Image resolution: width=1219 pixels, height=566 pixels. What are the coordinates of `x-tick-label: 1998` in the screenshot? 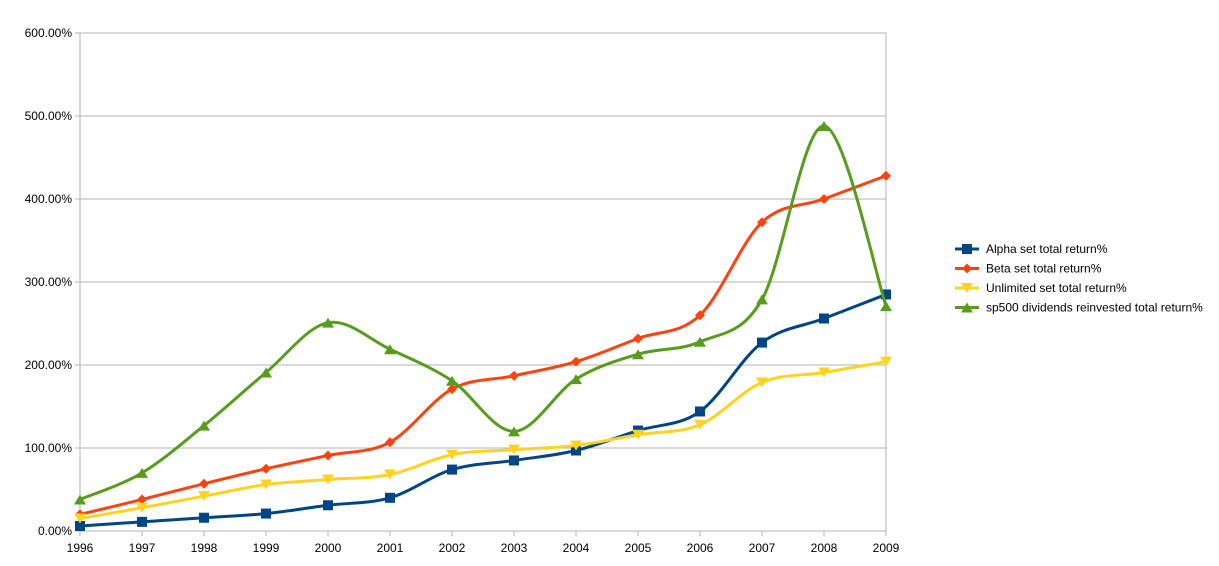 It's located at (204, 548).